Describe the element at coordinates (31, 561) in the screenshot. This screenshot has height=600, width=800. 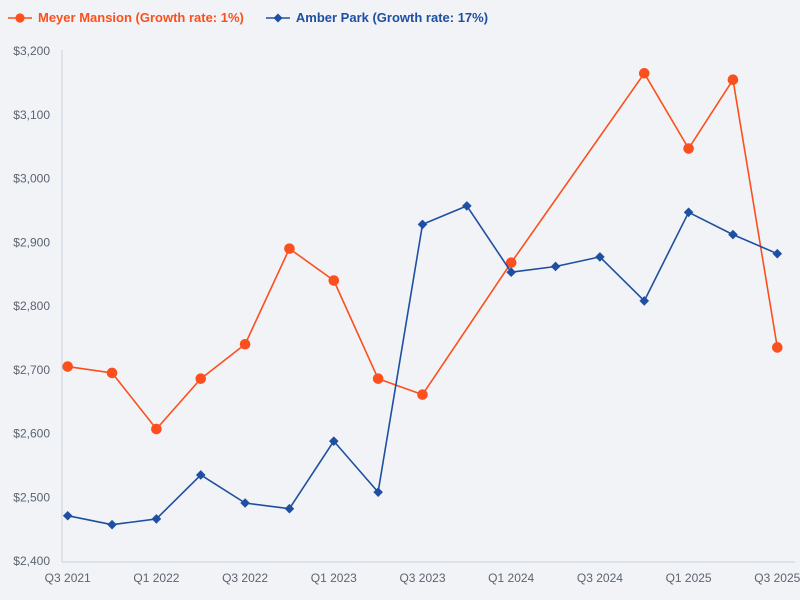
I see `y-tick-label: $2,400` at that location.